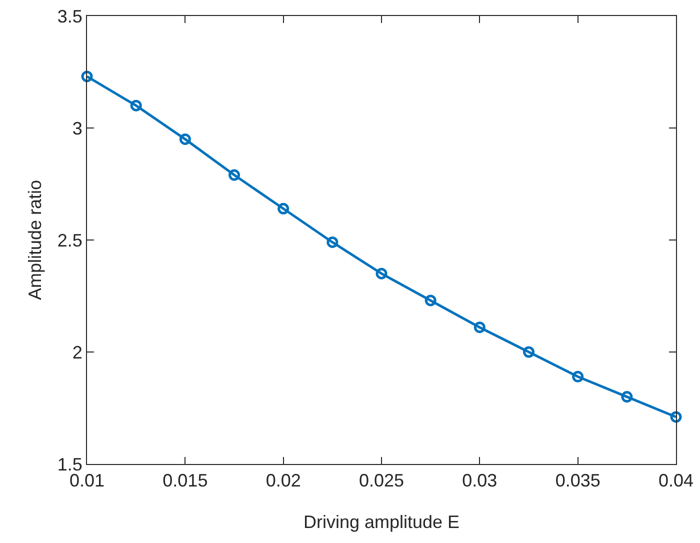  I want to click on y-tick-label: 3.5, so click(69, 16).